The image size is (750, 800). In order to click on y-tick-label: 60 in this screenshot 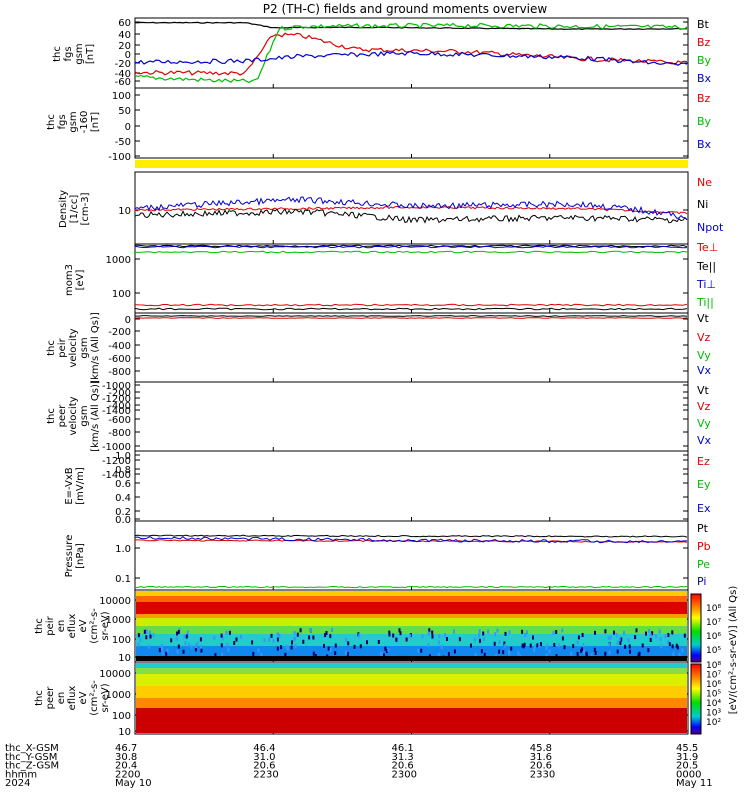, I will do `click(124, 23)`.